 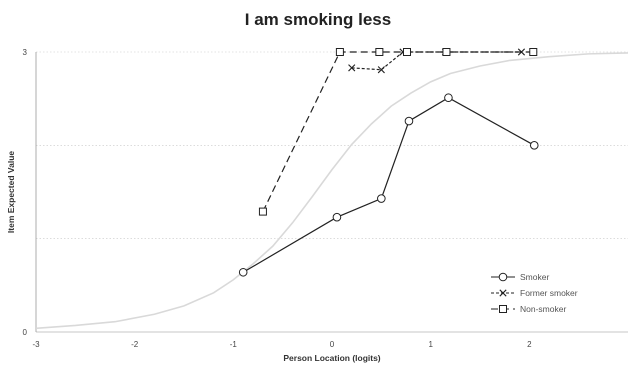 I want to click on y-tick-label-1: 3, so click(x=25, y=52).